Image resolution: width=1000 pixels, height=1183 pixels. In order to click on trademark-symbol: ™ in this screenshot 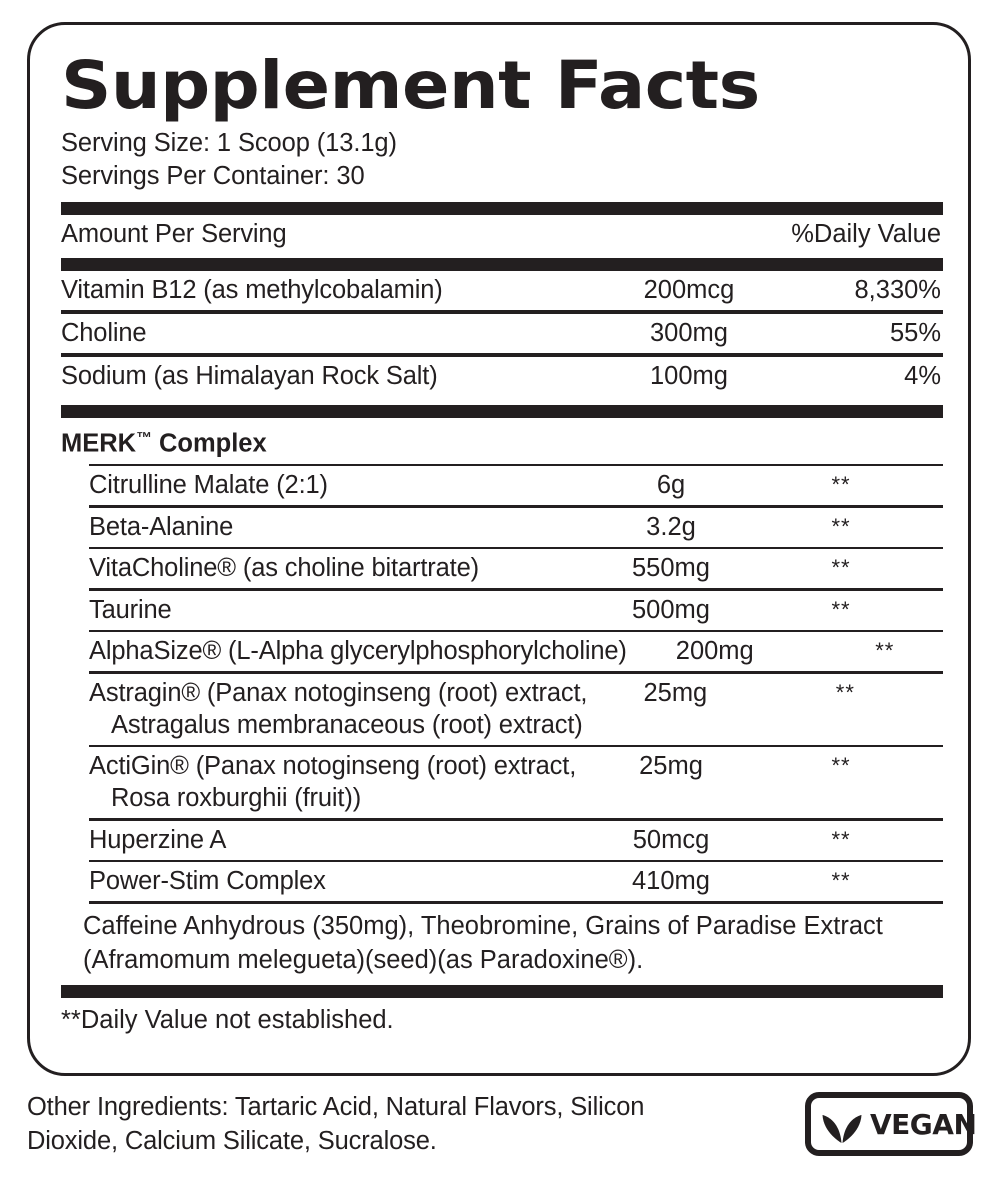, I will do `click(144, 438)`.